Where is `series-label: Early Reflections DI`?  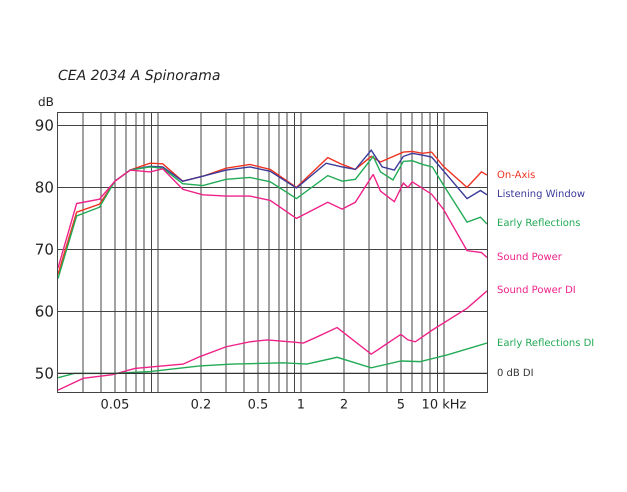 series-label: Early Reflections DI is located at coordinates (545, 343).